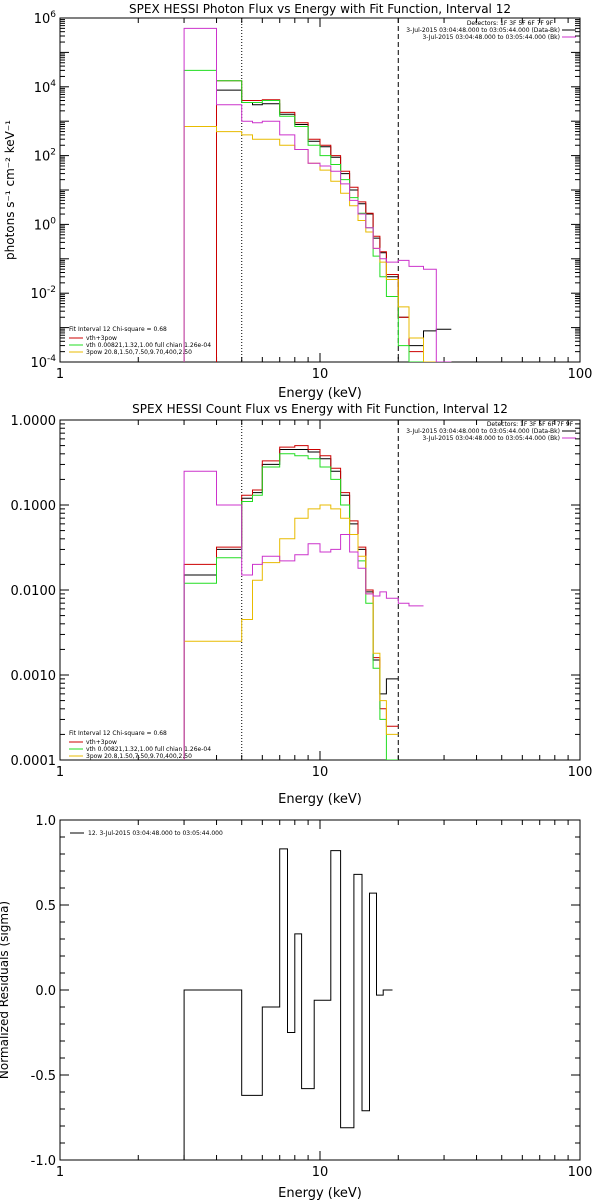 This screenshot has height=1200, width=600. Describe the element at coordinates (10, 190) in the screenshot. I see `photon-flux-y-axis-label: photons s⁻¹ cm⁻² keV⁻¹` at that location.